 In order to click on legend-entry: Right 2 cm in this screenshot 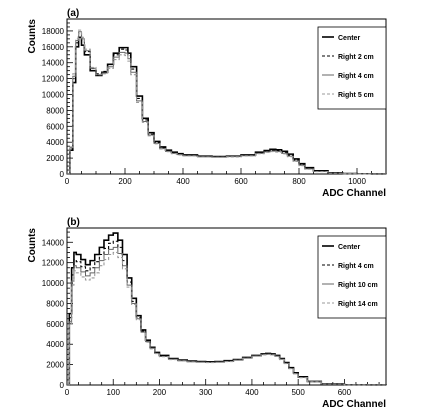, I will do `click(356, 57)`.